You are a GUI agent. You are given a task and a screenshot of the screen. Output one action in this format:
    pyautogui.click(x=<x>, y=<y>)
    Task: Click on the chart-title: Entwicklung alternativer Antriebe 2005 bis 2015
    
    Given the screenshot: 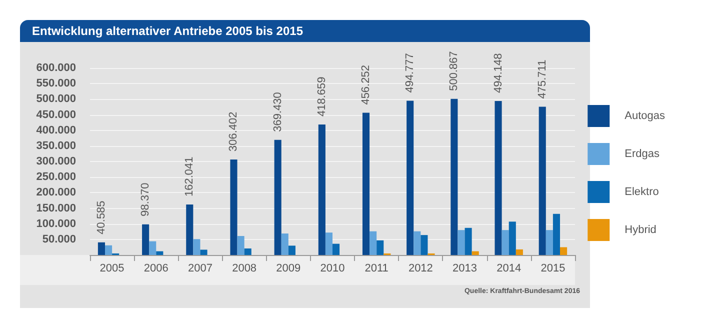 What is the action you would take?
    pyautogui.click(x=305, y=31)
    